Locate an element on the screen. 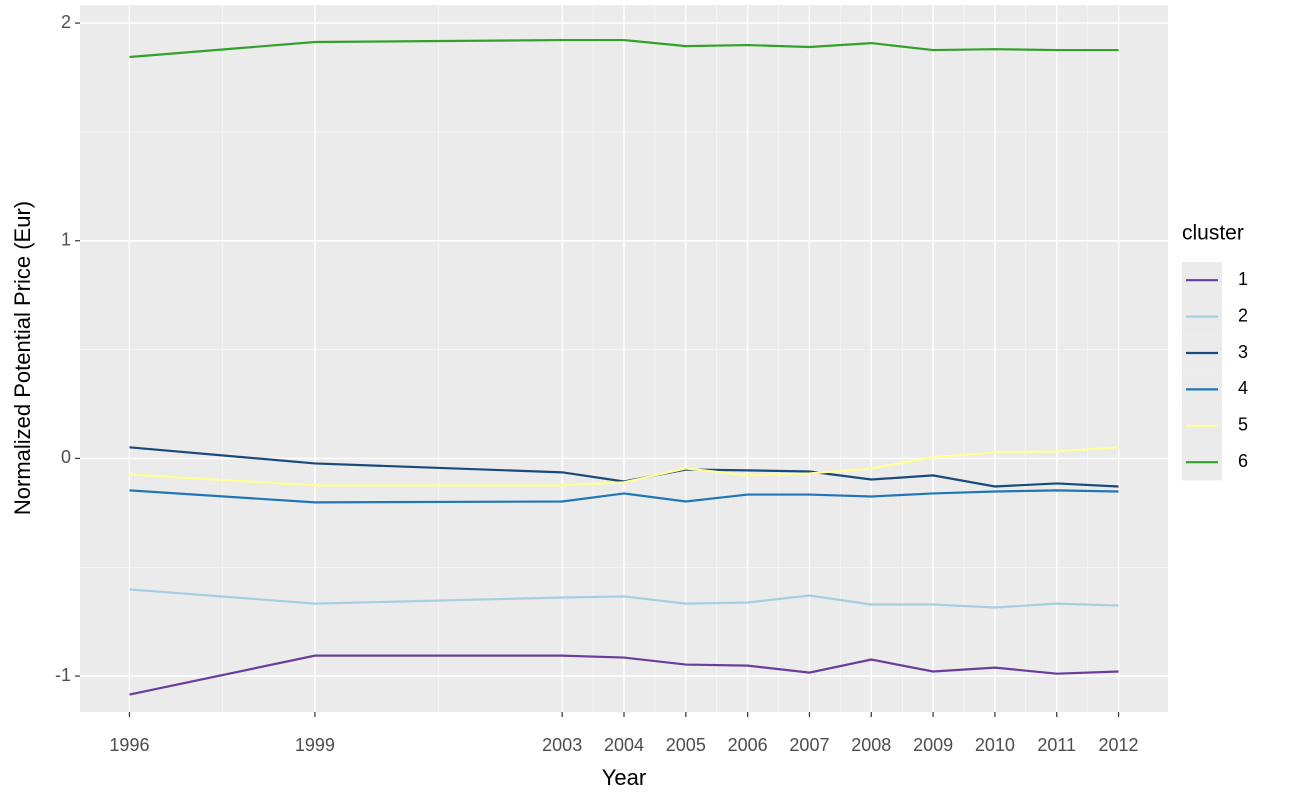 This screenshot has width=1308, height=793. legend-label: 2 is located at coordinates (1243, 315).